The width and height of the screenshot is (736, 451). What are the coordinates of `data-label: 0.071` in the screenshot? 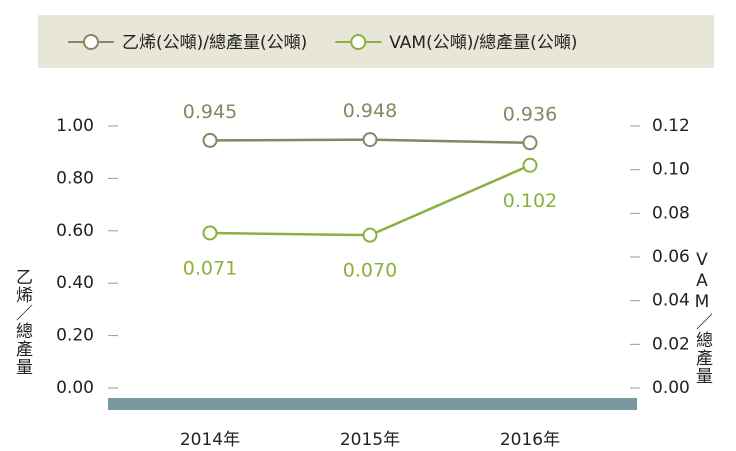 It's located at (210, 268).